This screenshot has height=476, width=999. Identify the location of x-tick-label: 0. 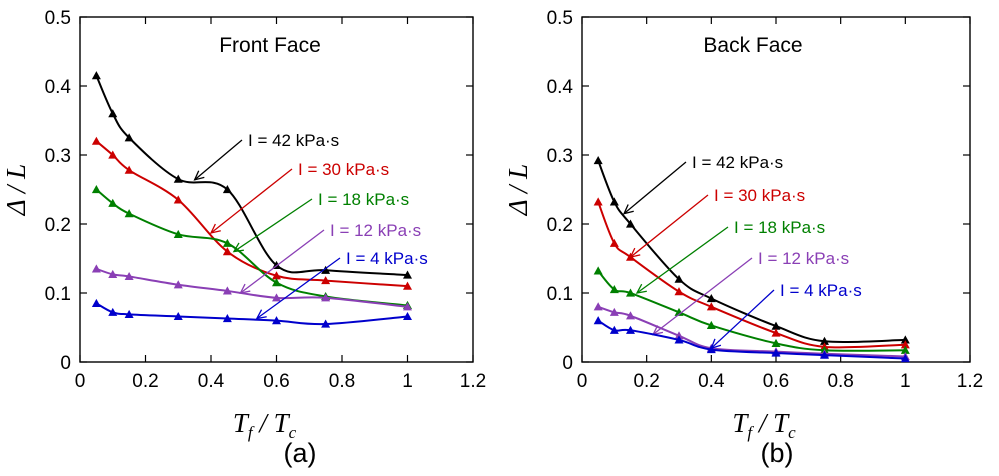
(80, 381).